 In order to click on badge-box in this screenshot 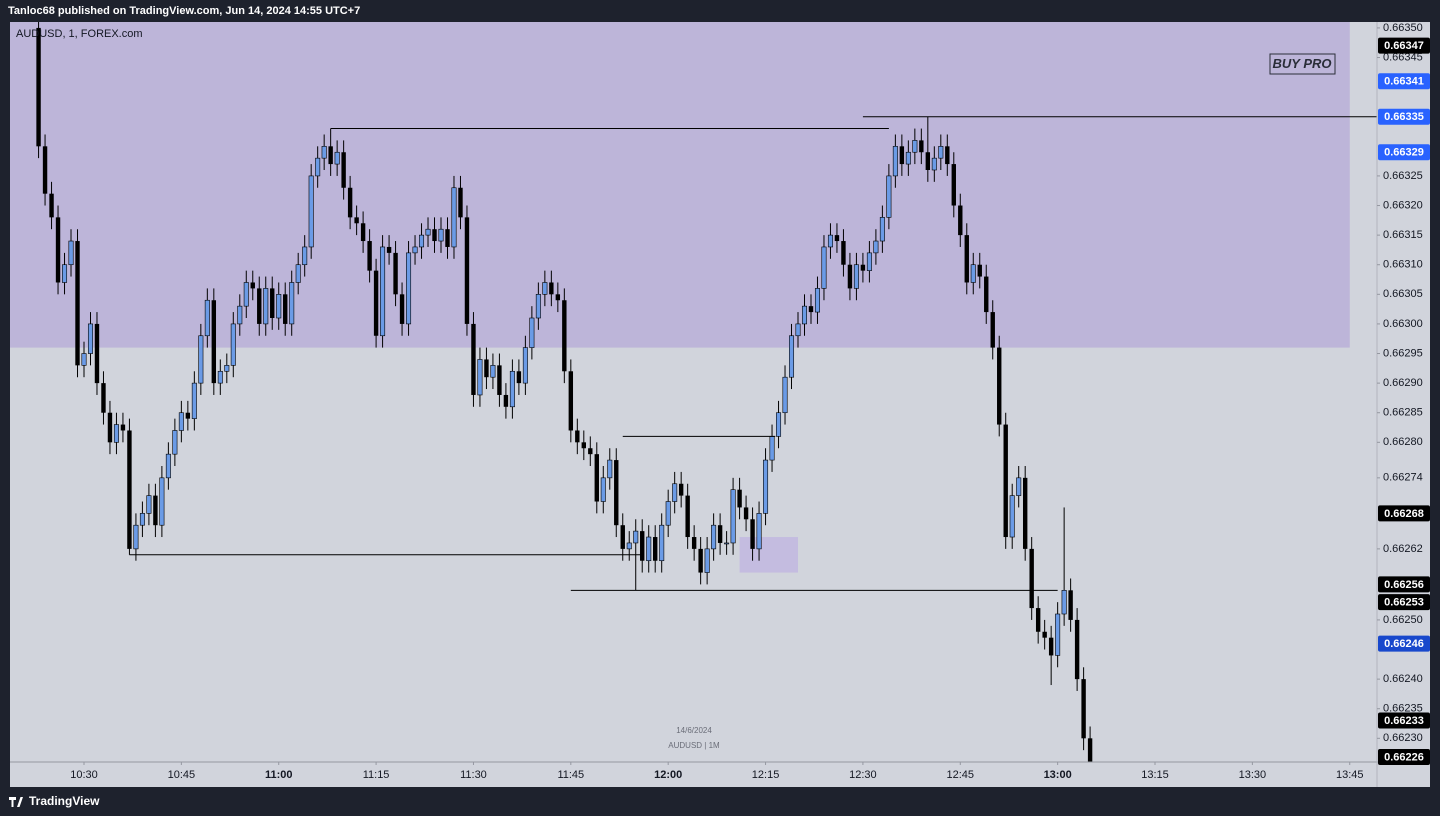, I will do `click(1302, 64)`.